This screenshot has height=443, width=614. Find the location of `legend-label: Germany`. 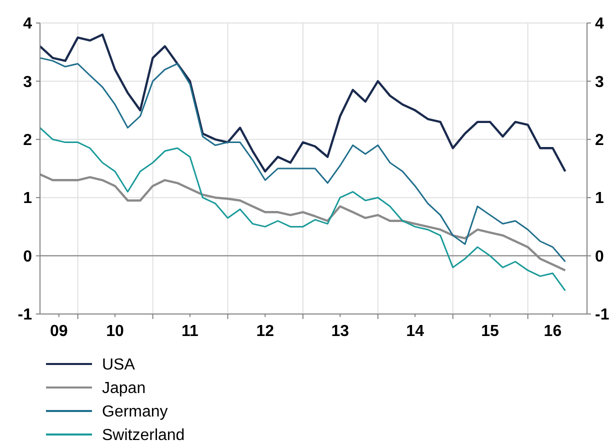

legend-label: Germany is located at coordinates (135, 412).